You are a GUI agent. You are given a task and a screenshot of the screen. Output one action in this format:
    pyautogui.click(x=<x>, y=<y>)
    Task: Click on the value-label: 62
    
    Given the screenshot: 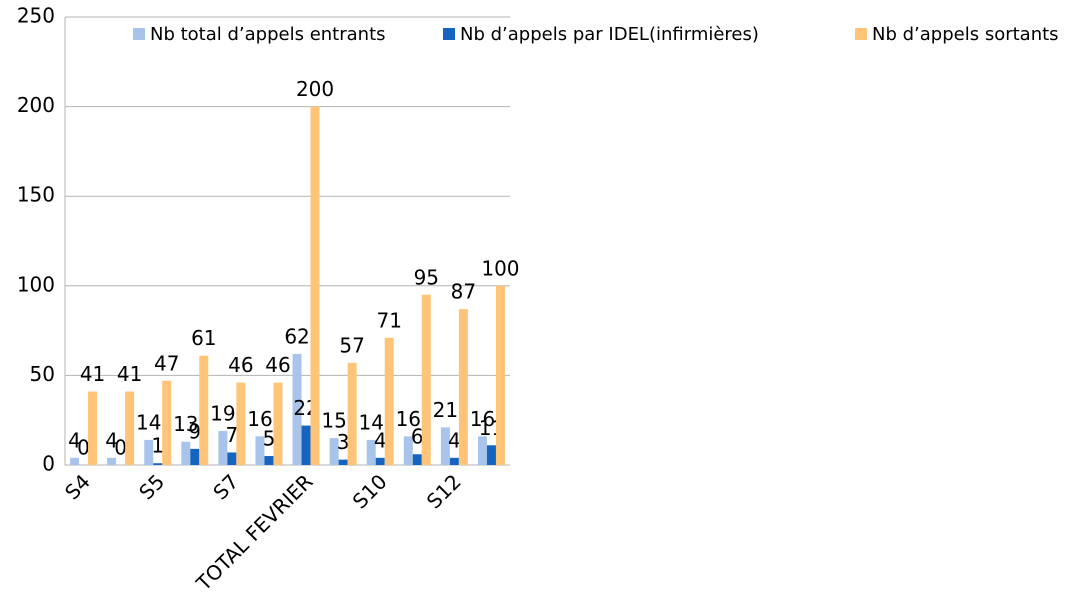 What is the action you would take?
    pyautogui.click(x=296, y=336)
    